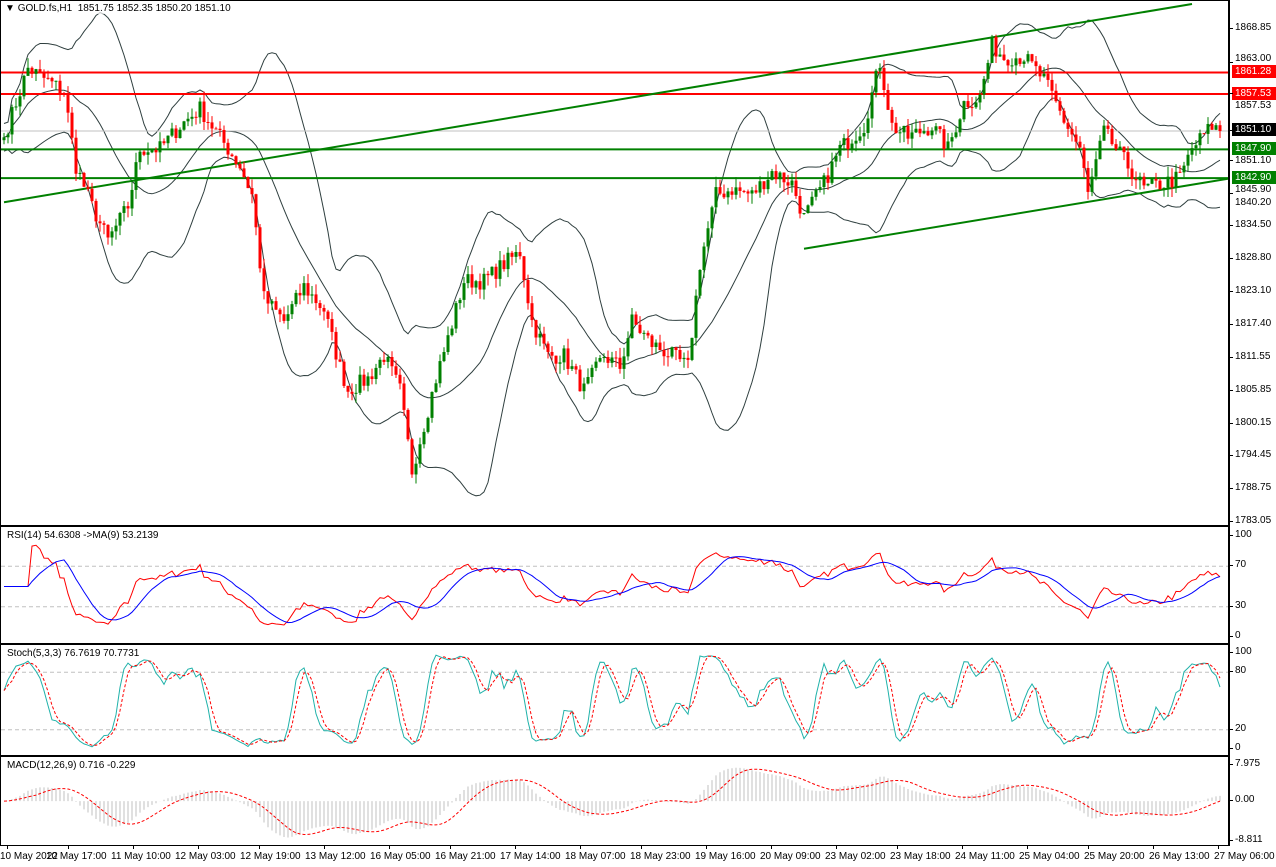 Image resolution: width=1276 pixels, height=867 pixels. What do you see at coordinates (1253, 290) in the screenshot?
I see `price-tick-label: 1823.10` at bounding box center [1253, 290].